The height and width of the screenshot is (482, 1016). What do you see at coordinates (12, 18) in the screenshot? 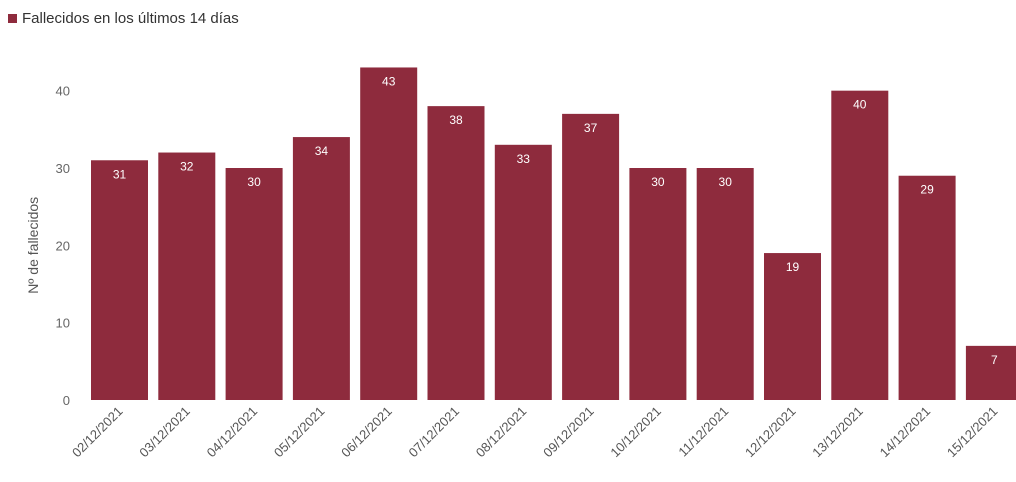
I see `legend-swatch` at bounding box center [12, 18].